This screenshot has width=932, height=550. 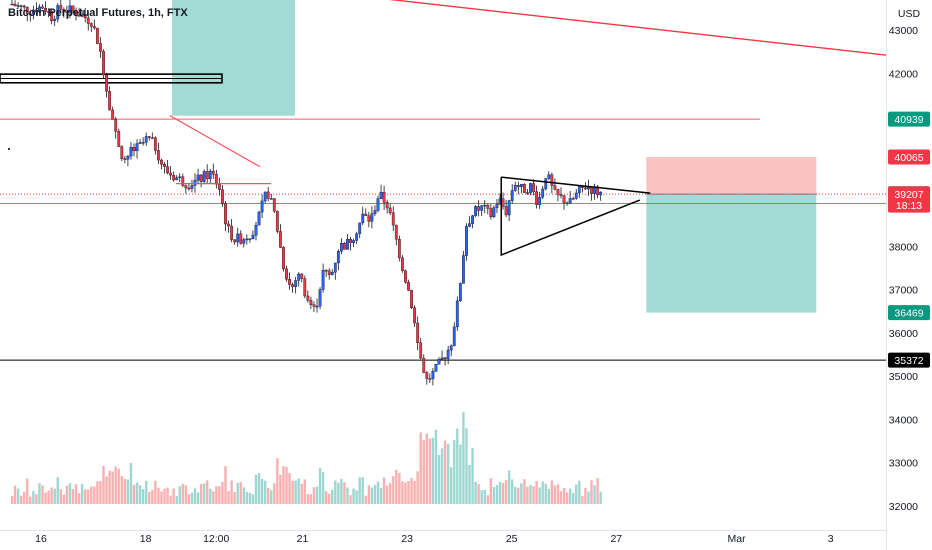 What do you see at coordinates (576, 185) in the screenshot?
I see `triangle-resistance` at bounding box center [576, 185].